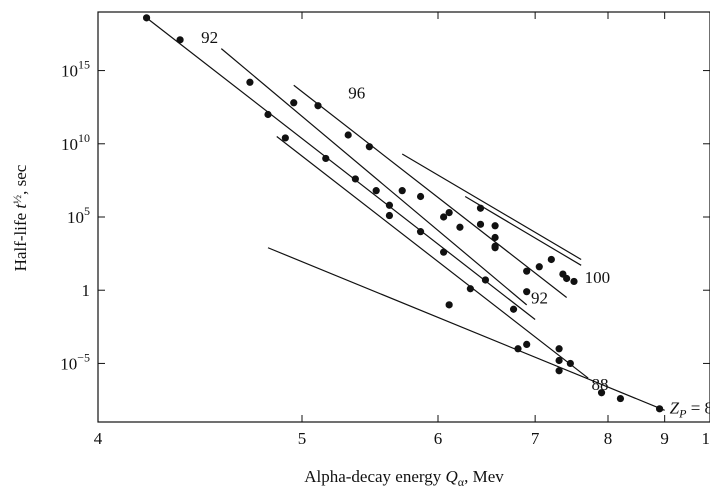  I want to click on series-label: 96, so click(356, 93).